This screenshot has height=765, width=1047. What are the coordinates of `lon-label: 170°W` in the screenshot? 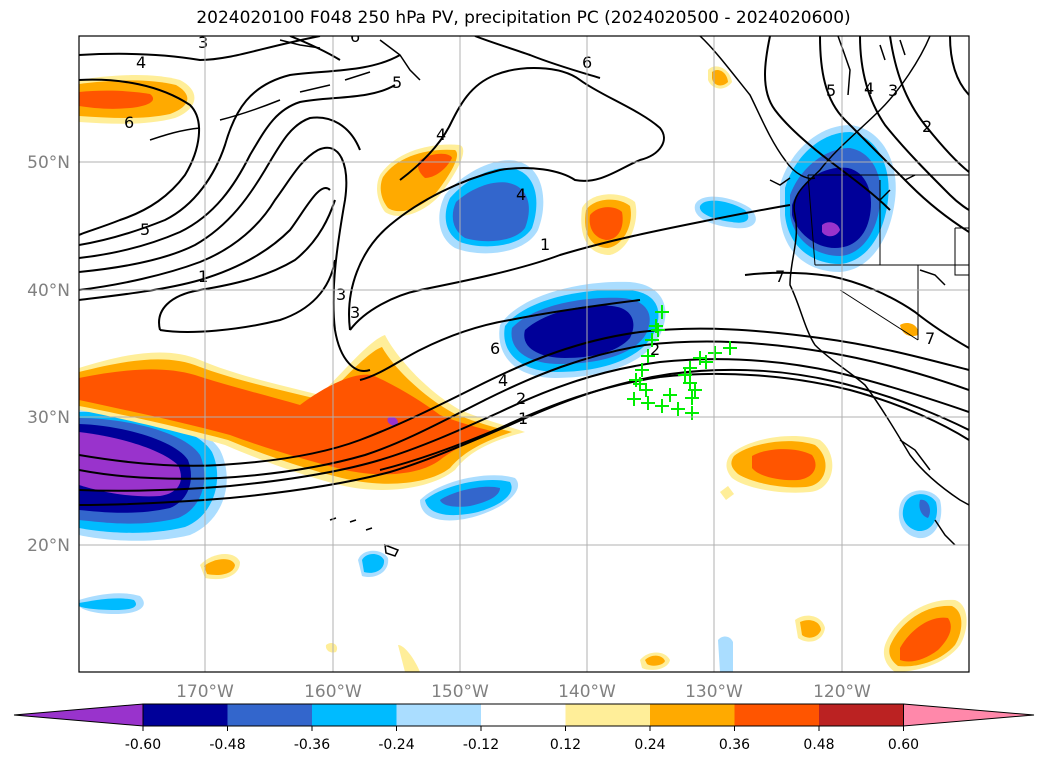 It's located at (205, 692).